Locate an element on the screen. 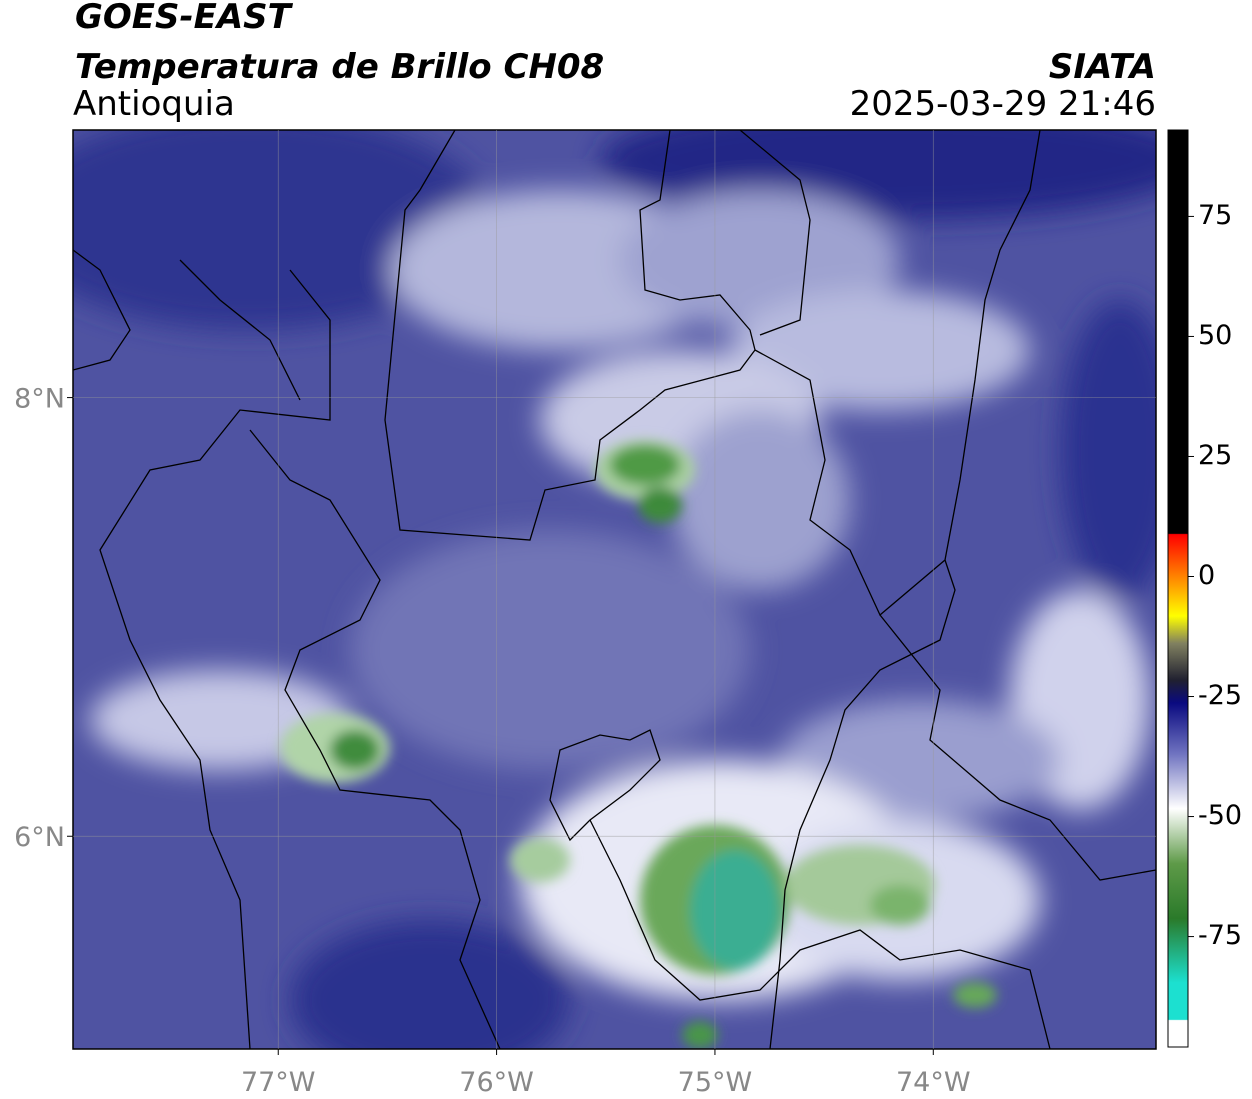 The width and height of the screenshot is (1252, 1099). x-tick-label: 77°W is located at coordinates (278, 1082).